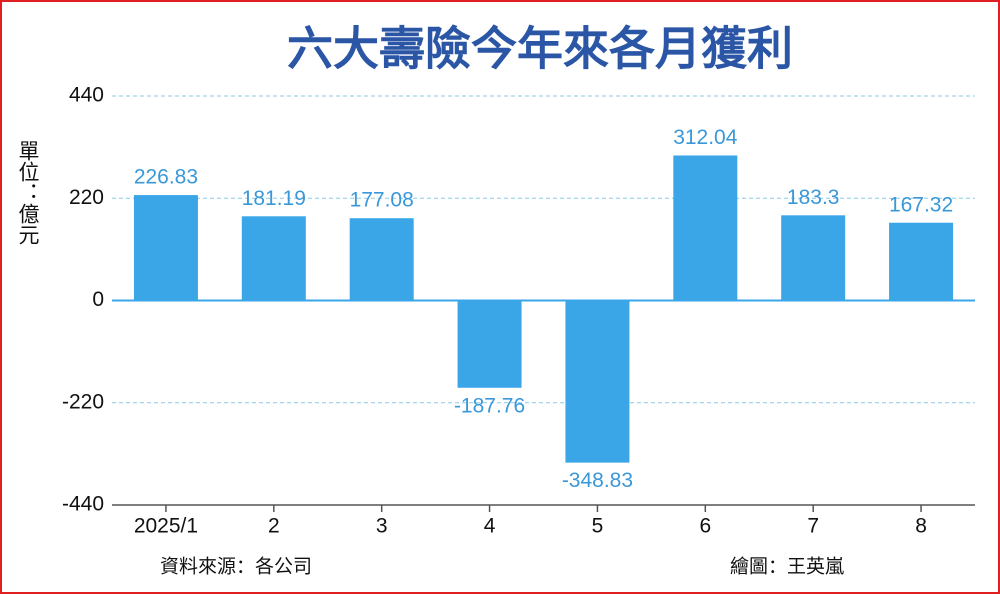 The height and width of the screenshot is (594, 1000). Describe the element at coordinates (540, 49) in the screenshot. I see `chart-title: 六大壽險今年來各月獲利` at that location.